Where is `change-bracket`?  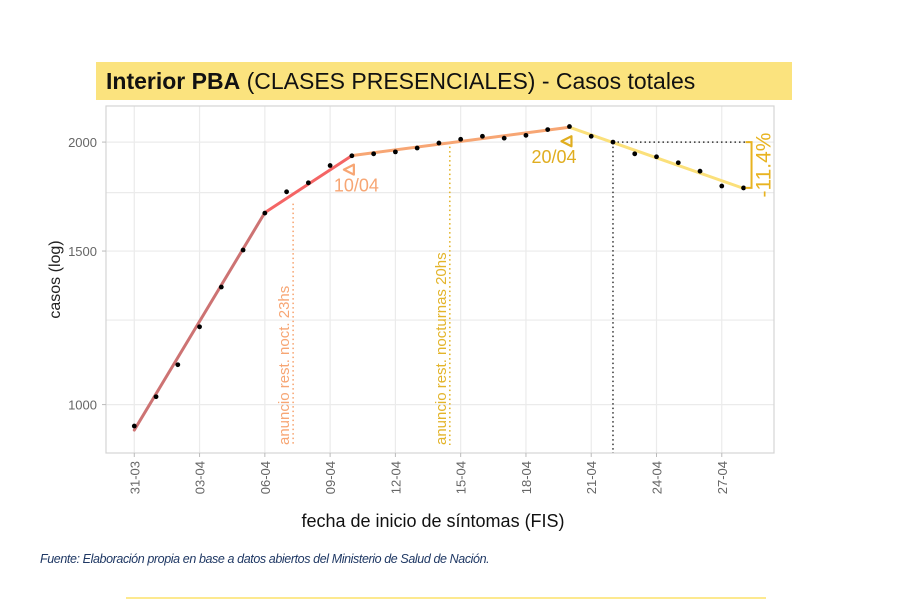 change-bracket is located at coordinates (749, 165).